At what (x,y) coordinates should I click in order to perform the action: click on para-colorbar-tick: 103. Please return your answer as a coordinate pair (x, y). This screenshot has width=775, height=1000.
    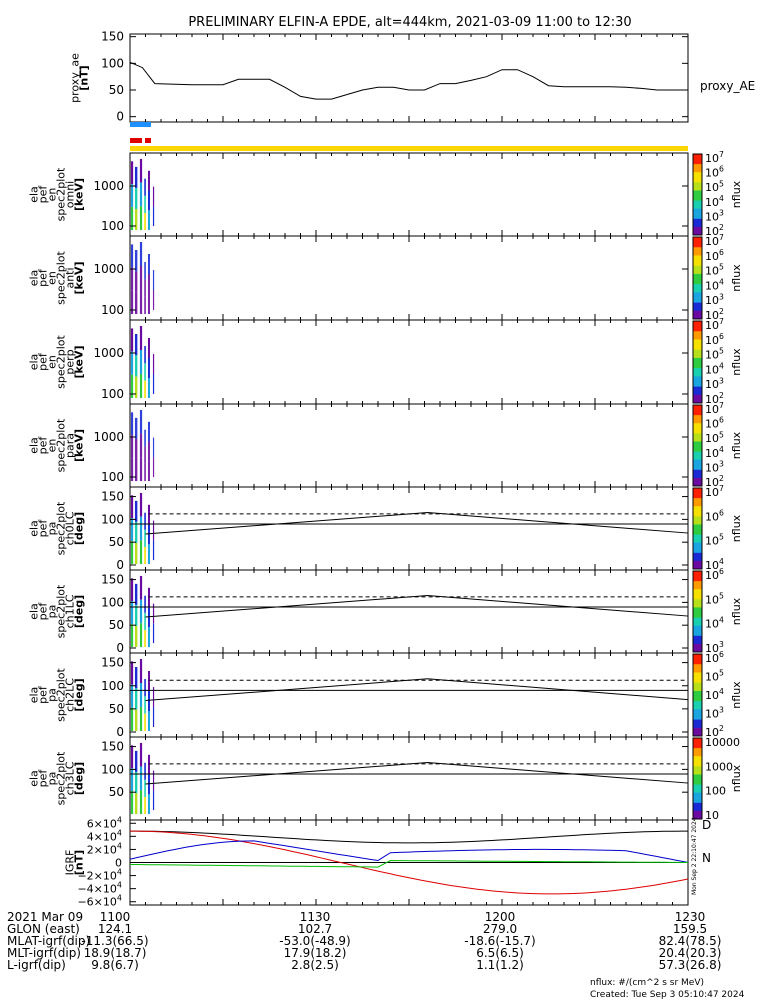
    Looking at the image, I should click on (714, 466).